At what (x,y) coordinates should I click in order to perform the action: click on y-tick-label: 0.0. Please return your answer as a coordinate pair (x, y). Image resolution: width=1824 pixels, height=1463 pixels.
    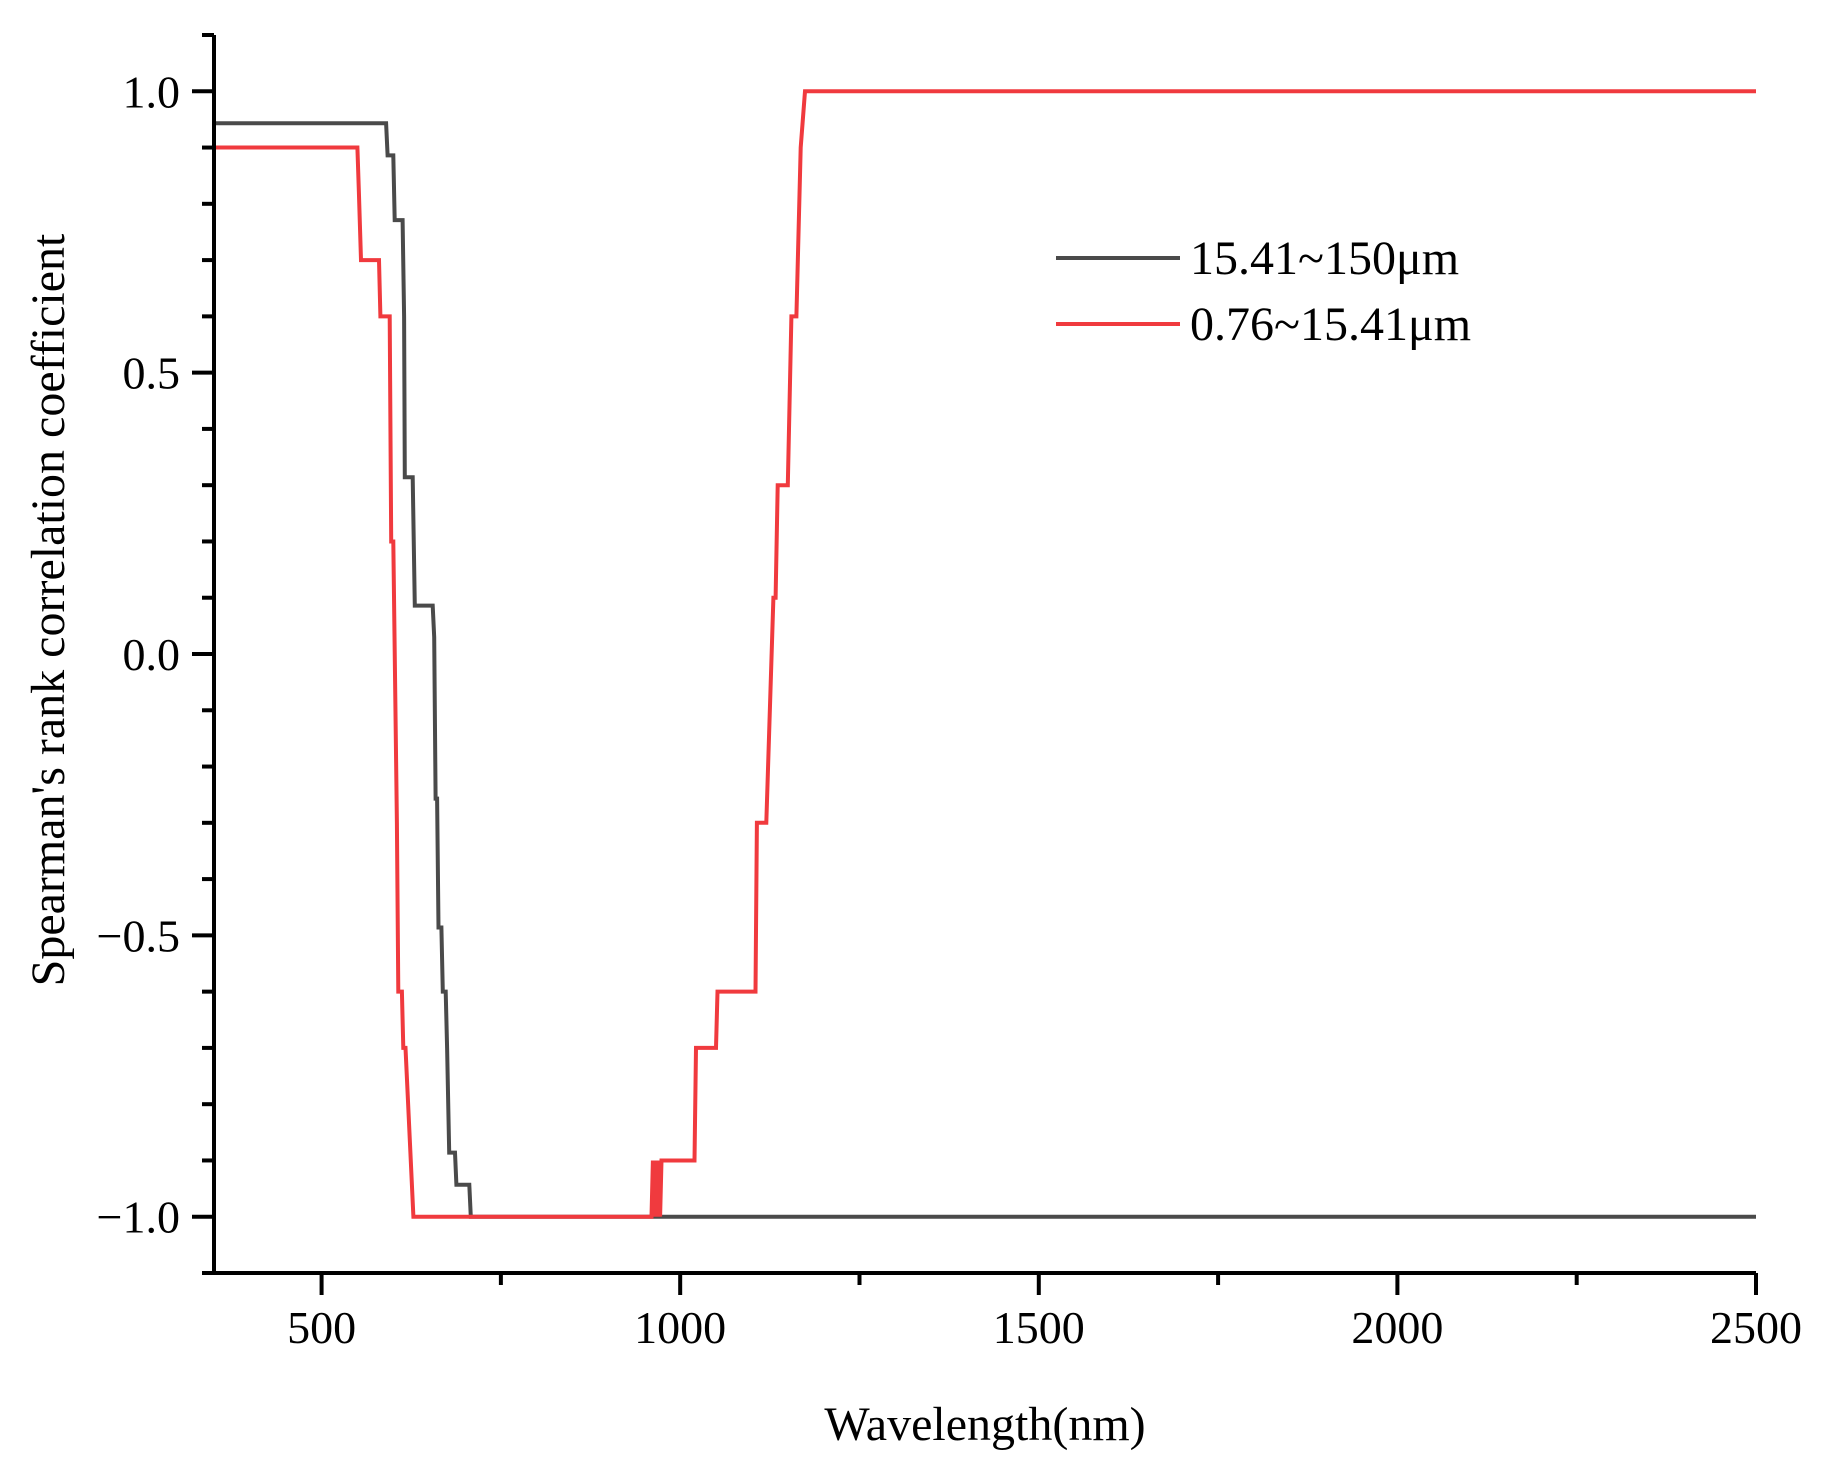
    Looking at the image, I should click on (152, 654).